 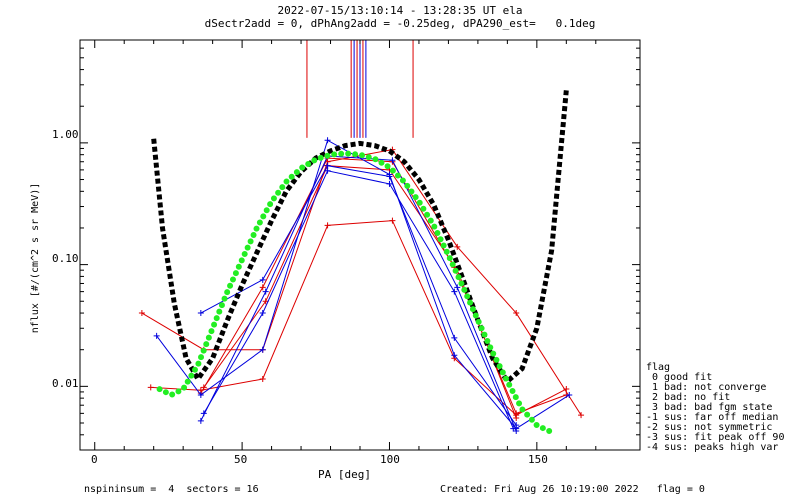 I want to click on legend-item: -3 sus: fit peak off 90, so click(x=715, y=437).